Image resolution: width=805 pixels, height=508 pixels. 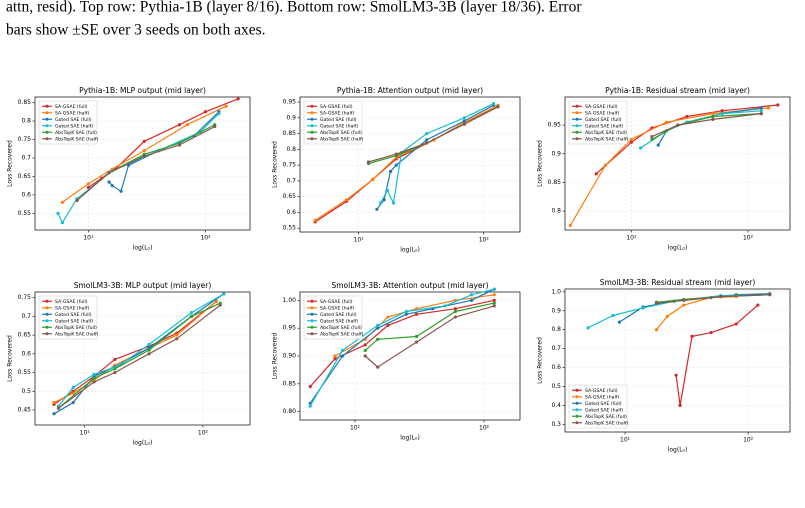 I want to click on y-tick-label: 0.4, so click(x=556, y=405).